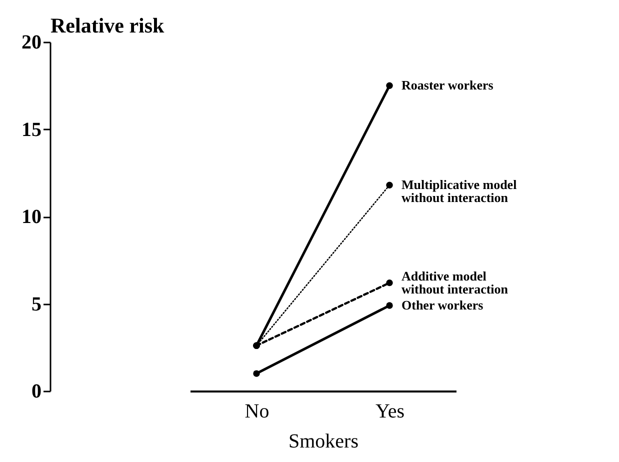  Describe the element at coordinates (390, 411) in the screenshot. I see `x-tick-label: Yes` at that location.